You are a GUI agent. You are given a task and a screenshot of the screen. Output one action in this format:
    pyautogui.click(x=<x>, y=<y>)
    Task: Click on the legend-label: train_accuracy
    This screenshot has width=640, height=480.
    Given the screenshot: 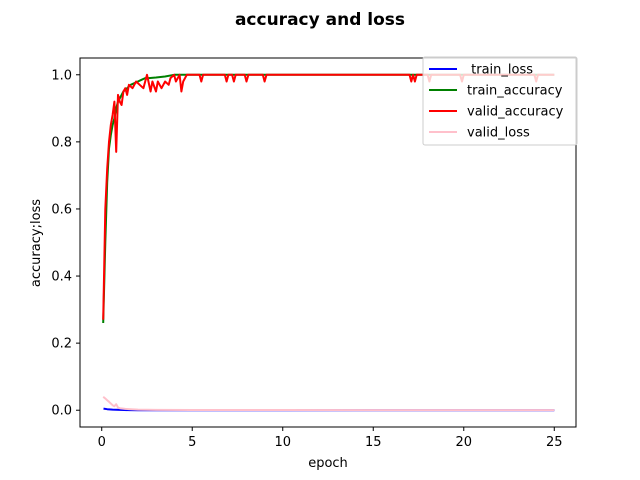 What is the action you would take?
    pyautogui.click(x=515, y=91)
    